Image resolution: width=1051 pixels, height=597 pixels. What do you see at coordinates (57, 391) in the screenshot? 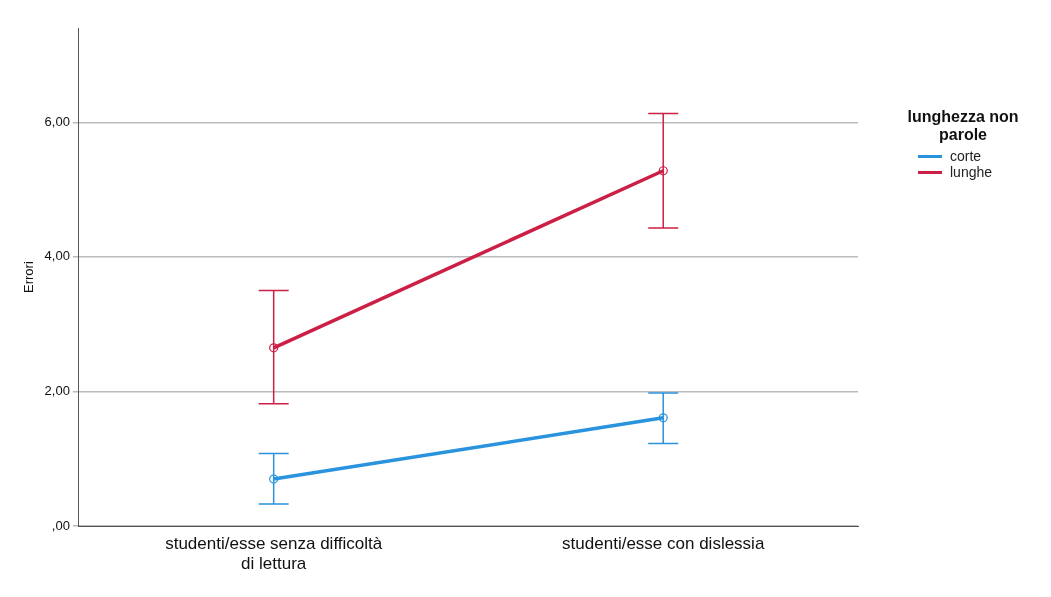
I see `y-tick-label: 2,00` at bounding box center [57, 391].